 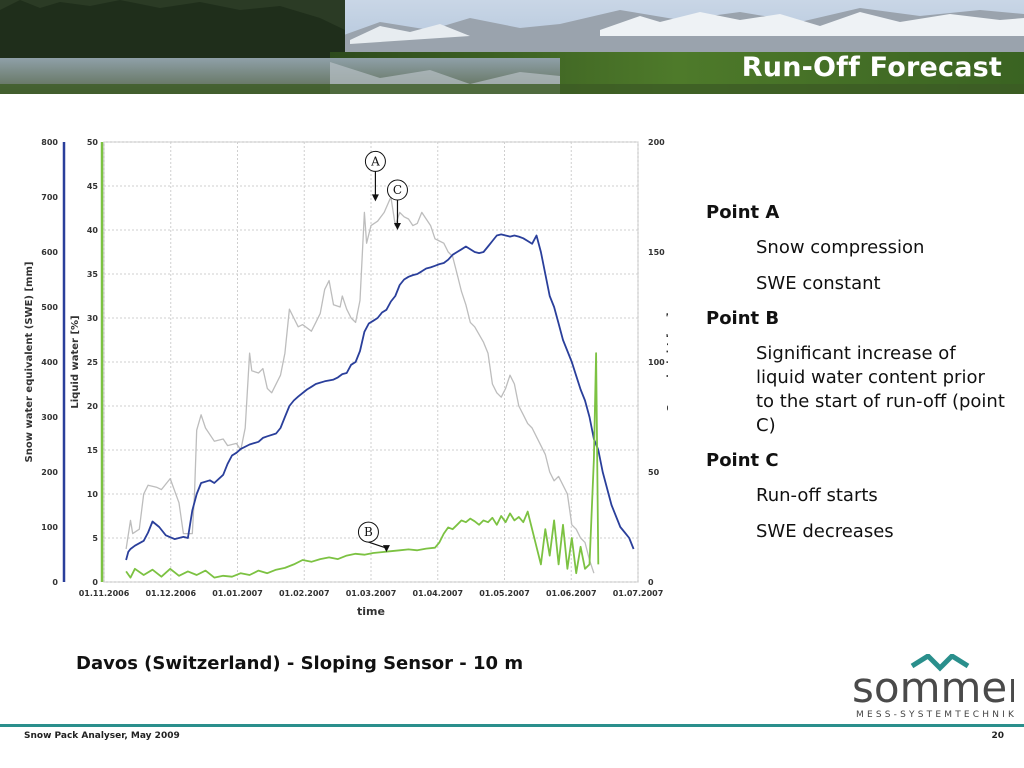 I want to click on slide-title: Run-Off Forecast, so click(x=871, y=67).